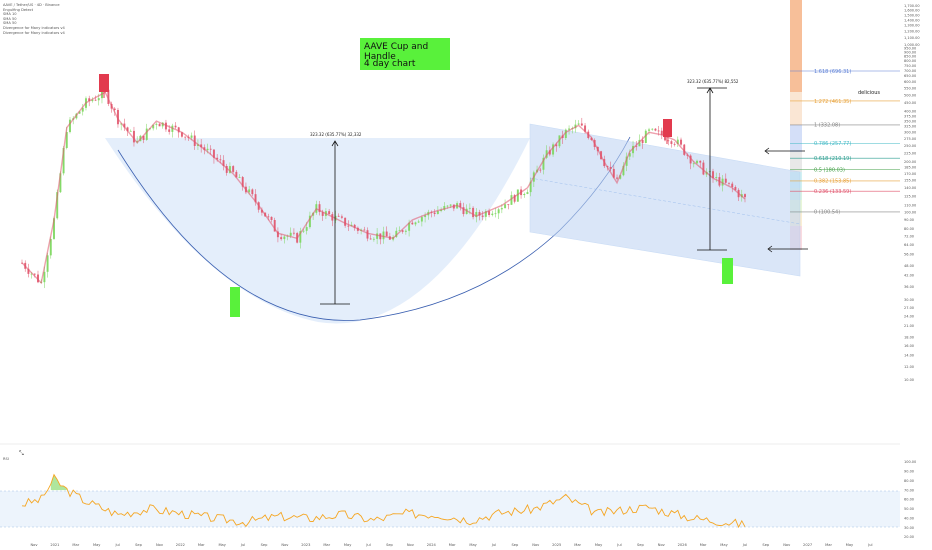  I want to click on fib-label: 0.236 (133.59), so click(832, 192).